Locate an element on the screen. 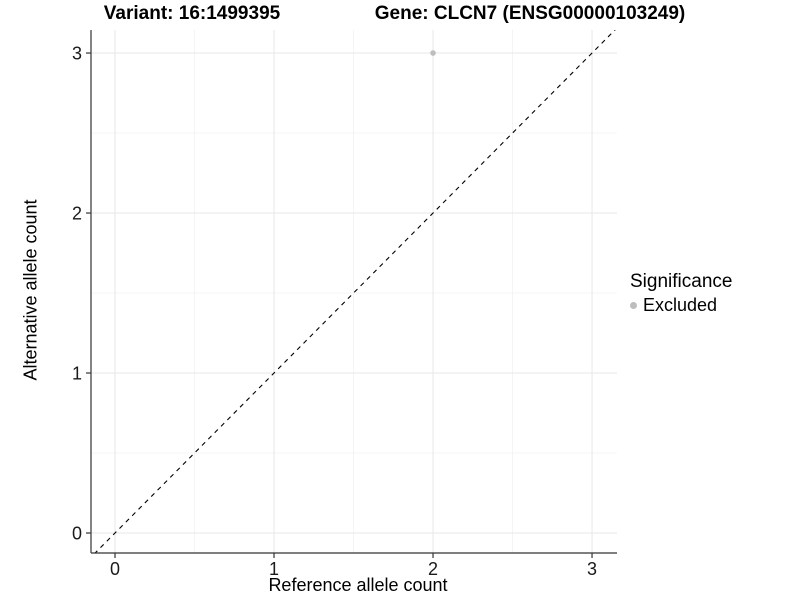 The image size is (800, 600). y-tick-label: 1 is located at coordinates (77, 374).